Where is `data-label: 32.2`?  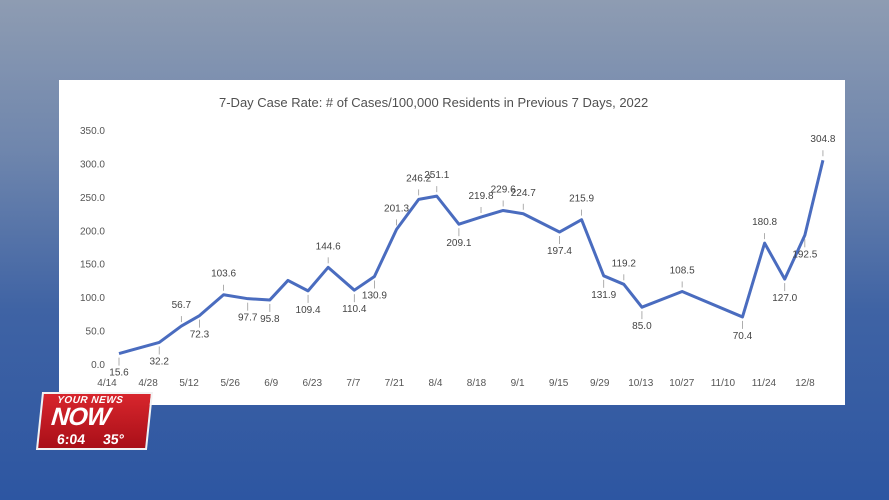
data-label: 32.2 is located at coordinates (159, 361).